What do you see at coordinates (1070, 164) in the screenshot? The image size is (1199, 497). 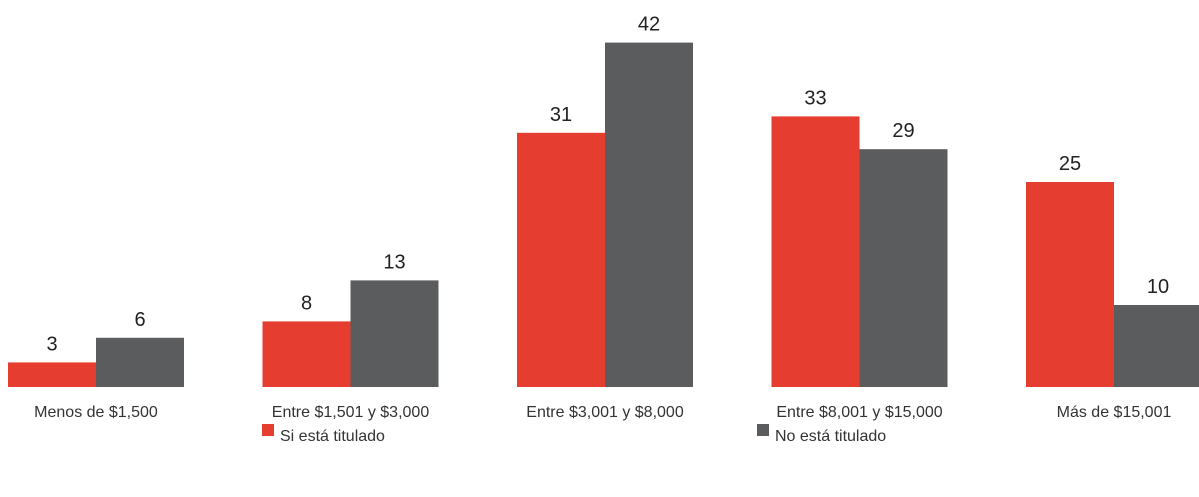 I see `data-label: 25` at bounding box center [1070, 164].